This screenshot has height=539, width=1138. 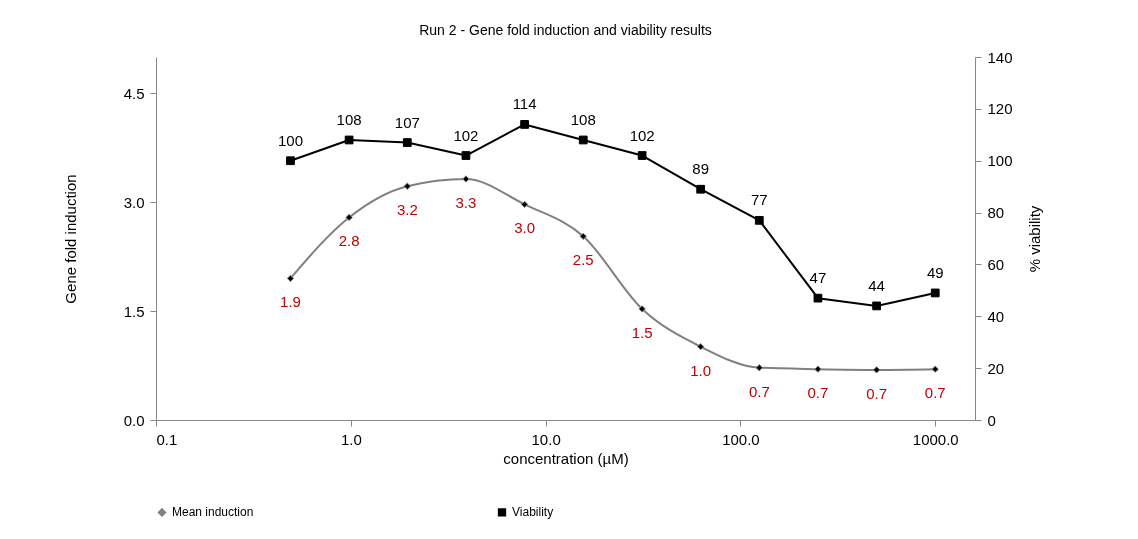 What do you see at coordinates (566, 458) in the screenshot?
I see `x-axis-title: concentration (µM)` at bounding box center [566, 458].